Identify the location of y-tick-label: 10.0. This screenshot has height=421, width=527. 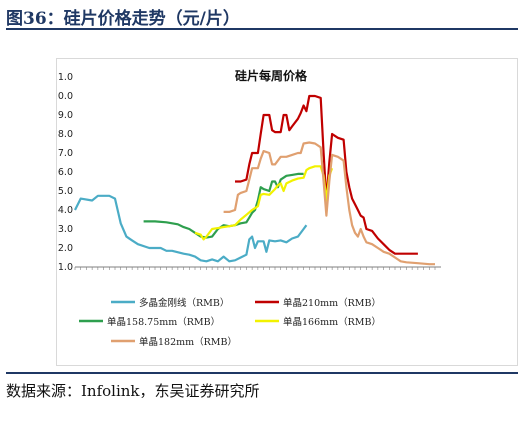
(65, 96).